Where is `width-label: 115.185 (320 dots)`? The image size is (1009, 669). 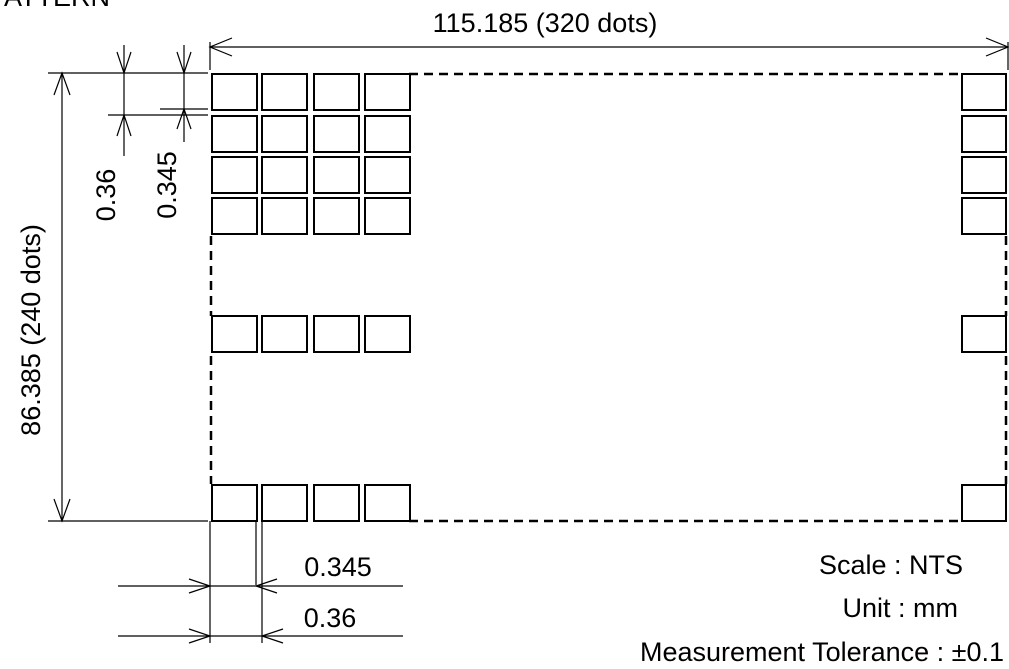
width-label: 115.185 (320 dots) is located at coordinates (545, 23).